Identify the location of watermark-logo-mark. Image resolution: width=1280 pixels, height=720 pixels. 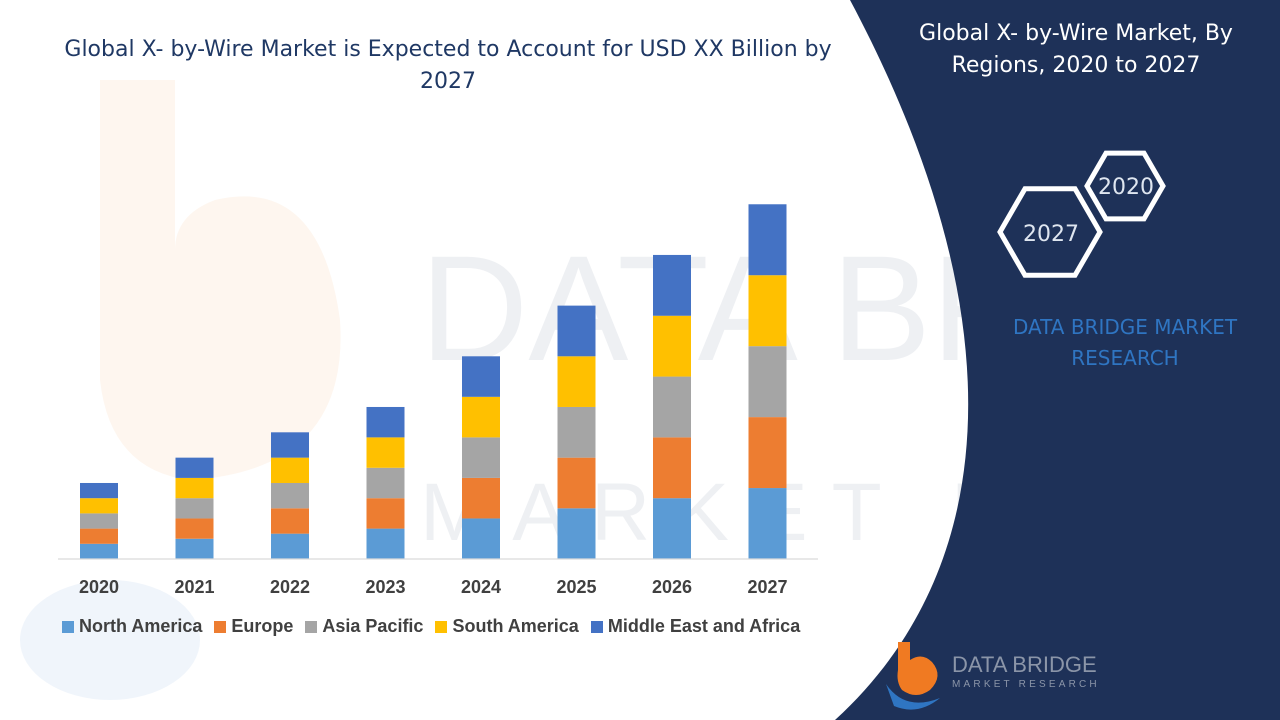
(220, 280).